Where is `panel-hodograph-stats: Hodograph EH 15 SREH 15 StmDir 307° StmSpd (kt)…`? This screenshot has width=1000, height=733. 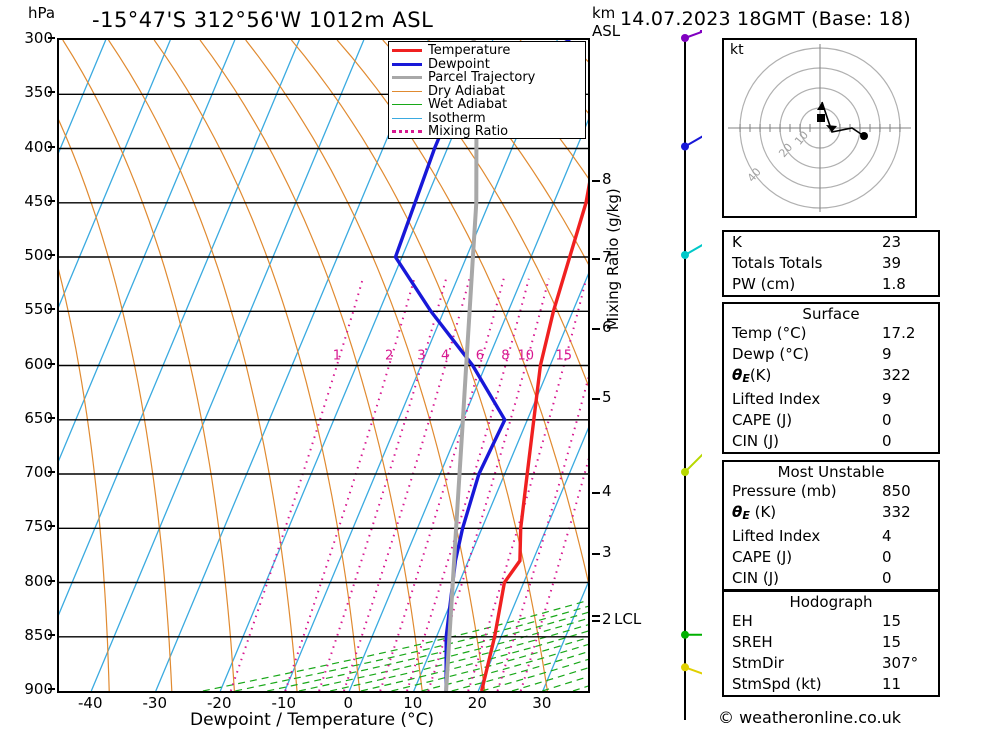
panel-hodograph-stats: Hodograph EH 15 SREH 15 StmDir 307° StmSpd (kt)… is located at coordinates (831, 643).